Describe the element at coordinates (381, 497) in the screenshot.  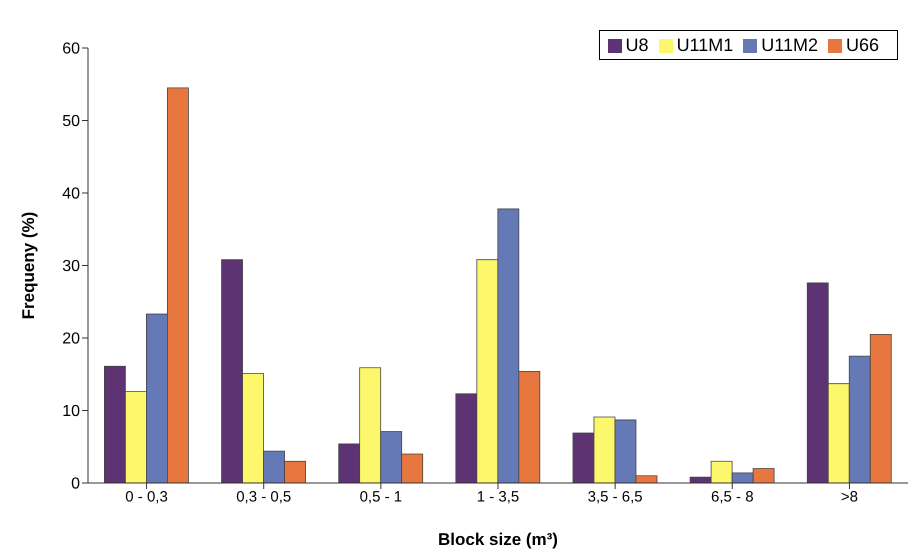
I see `x-tick-label: 0,5 - 1` at that location.